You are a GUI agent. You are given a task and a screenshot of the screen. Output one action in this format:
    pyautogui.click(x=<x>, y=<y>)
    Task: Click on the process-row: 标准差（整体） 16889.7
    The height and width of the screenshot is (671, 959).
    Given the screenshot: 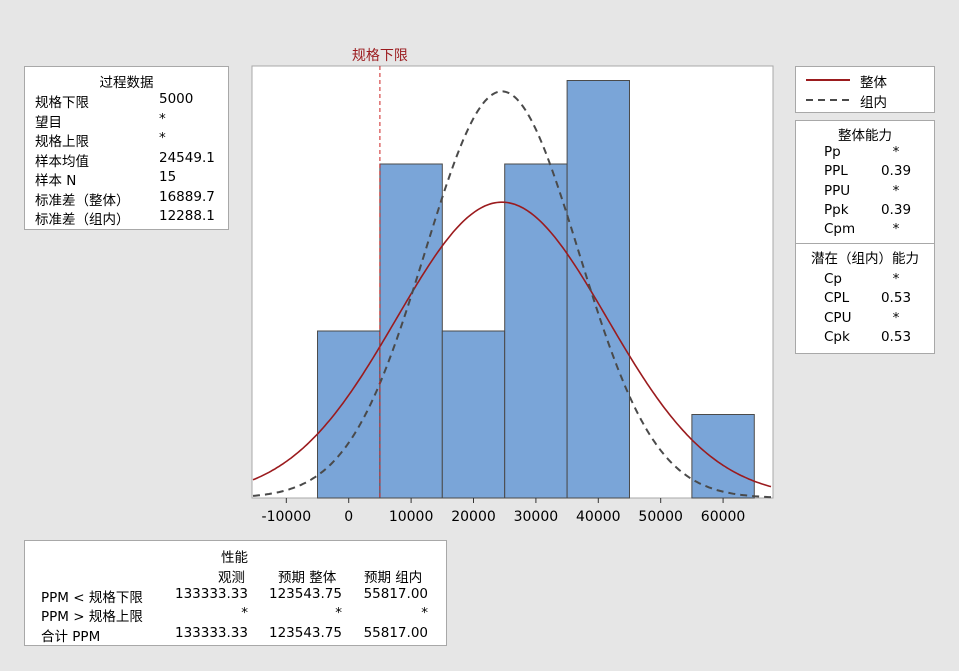 What is the action you would take?
    pyautogui.click(x=128, y=199)
    